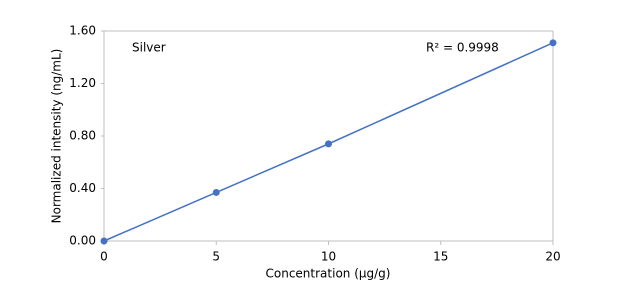  What do you see at coordinates (216, 257) in the screenshot?
I see `x-tick-label: 5` at bounding box center [216, 257].